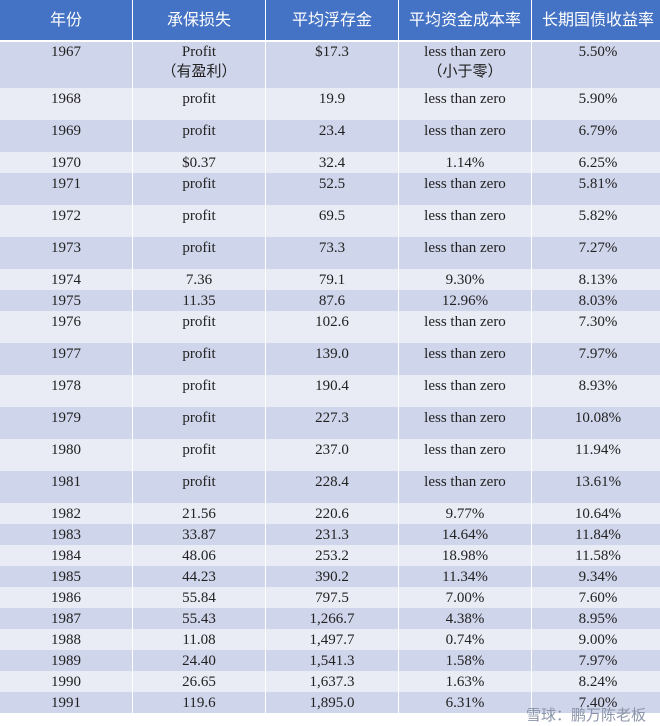  I want to click on header-row: 年份 承保损失 平均浮存金 平均资金成本率 长期国债收益率, so click(330, 21).